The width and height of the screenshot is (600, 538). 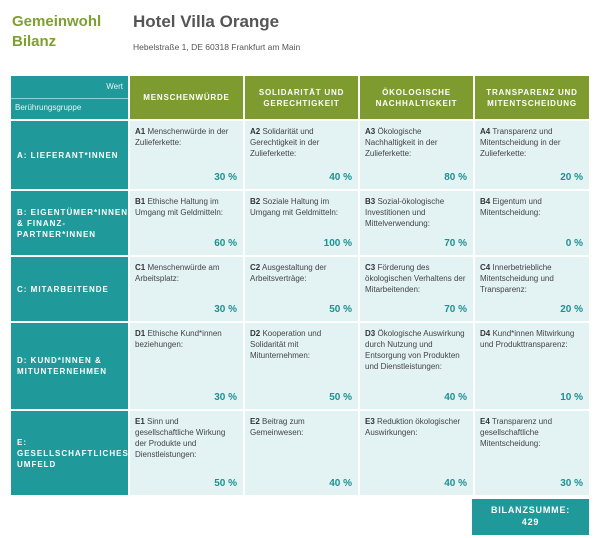 What do you see at coordinates (416, 97) in the screenshot?
I see `column-header-oekologie: ÖKOLOGISCHE NACHHALTIGKEIT` at bounding box center [416, 97].